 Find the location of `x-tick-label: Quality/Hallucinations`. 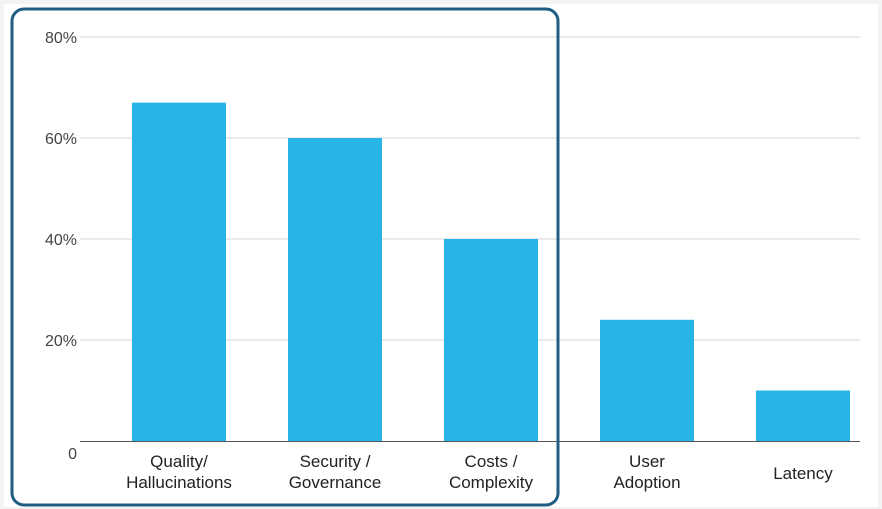

x-tick-label: Quality/Hallucinations is located at coordinates (179, 472).